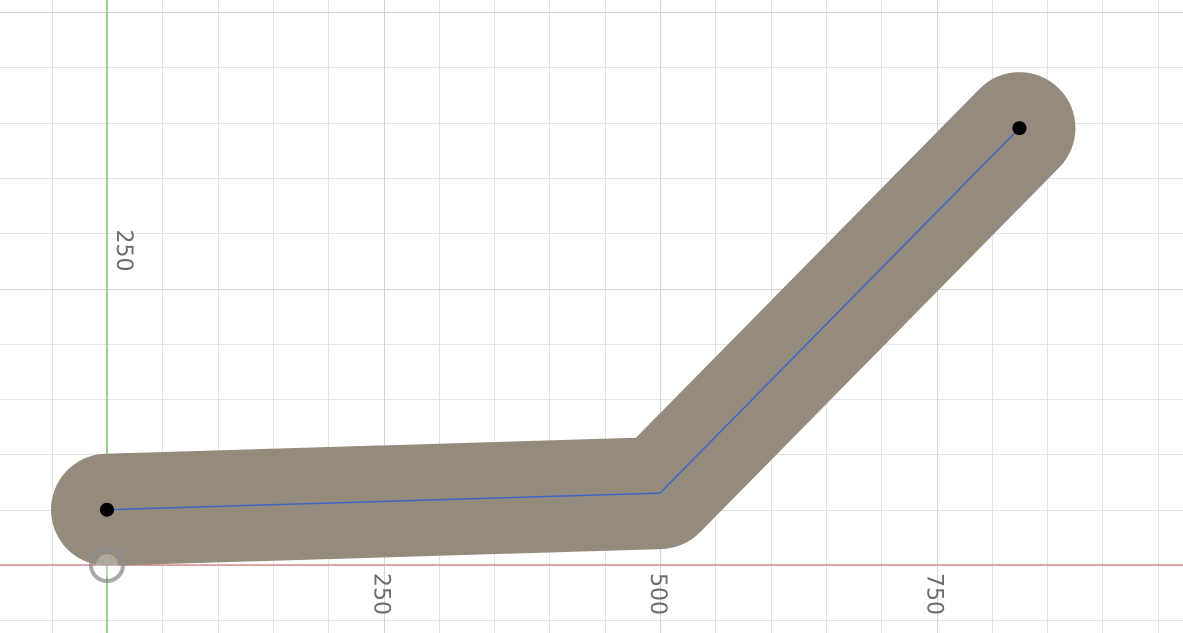  I want to click on origin-ring-icon, so click(107, 565).